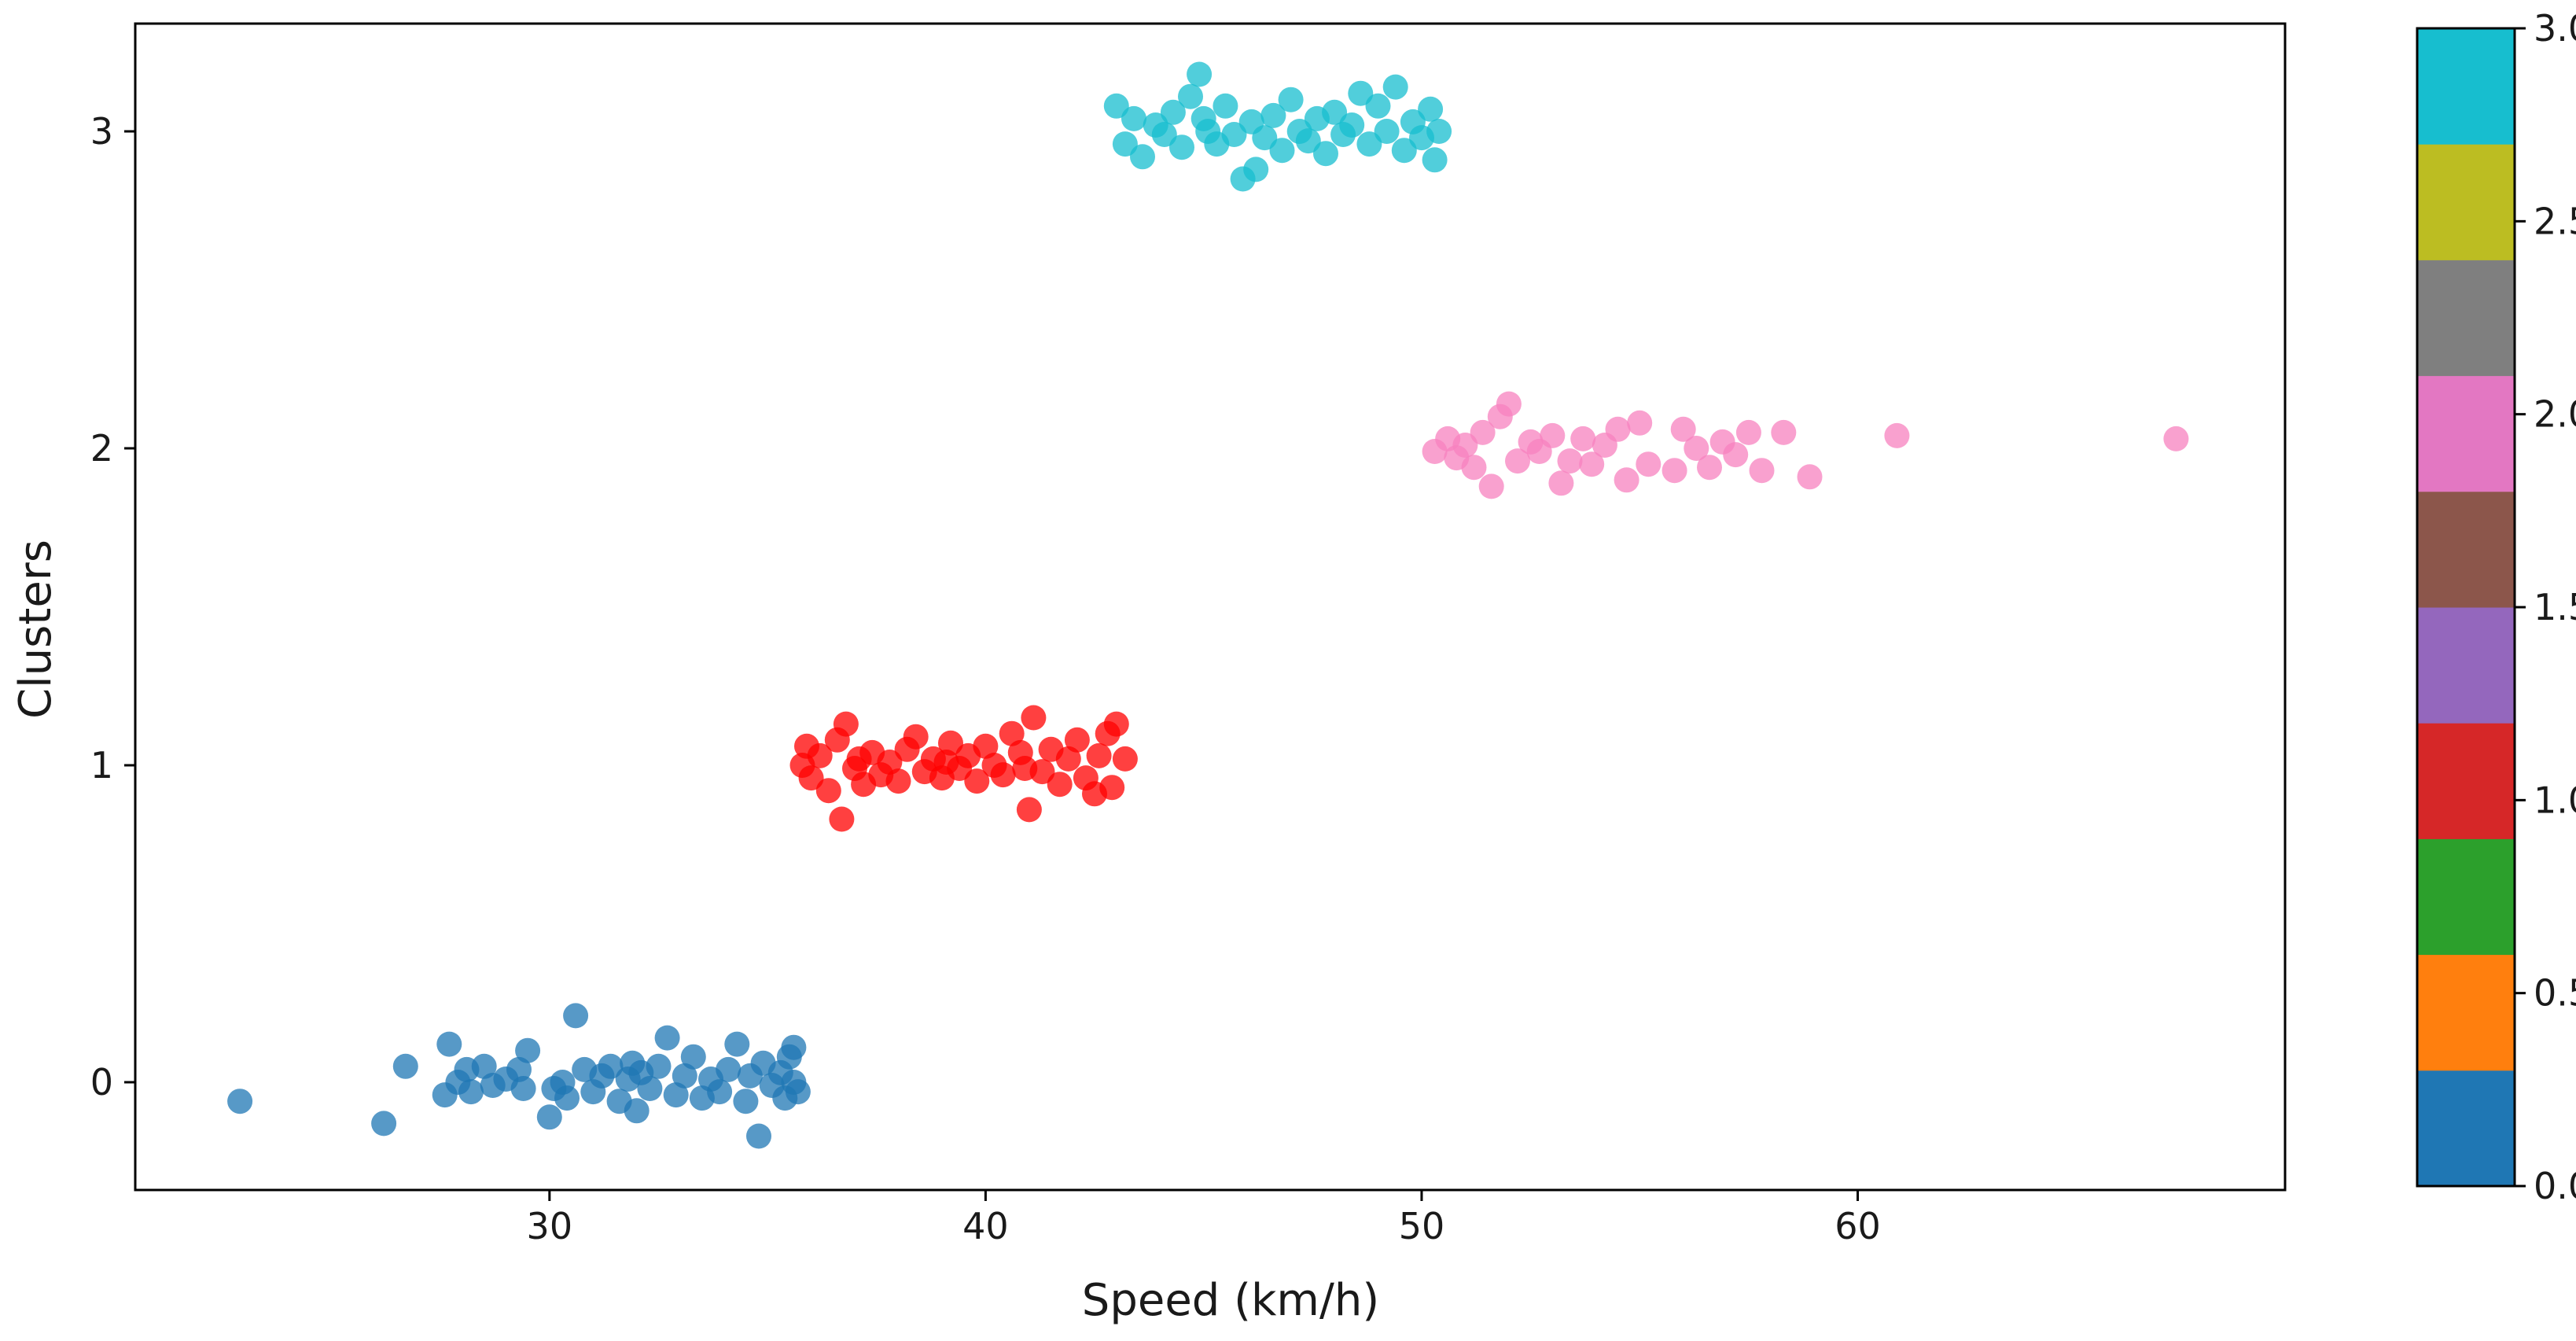  Describe the element at coordinates (2555, 221) in the screenshot. I see `colorbar-tick-label: 2.5` at that location.